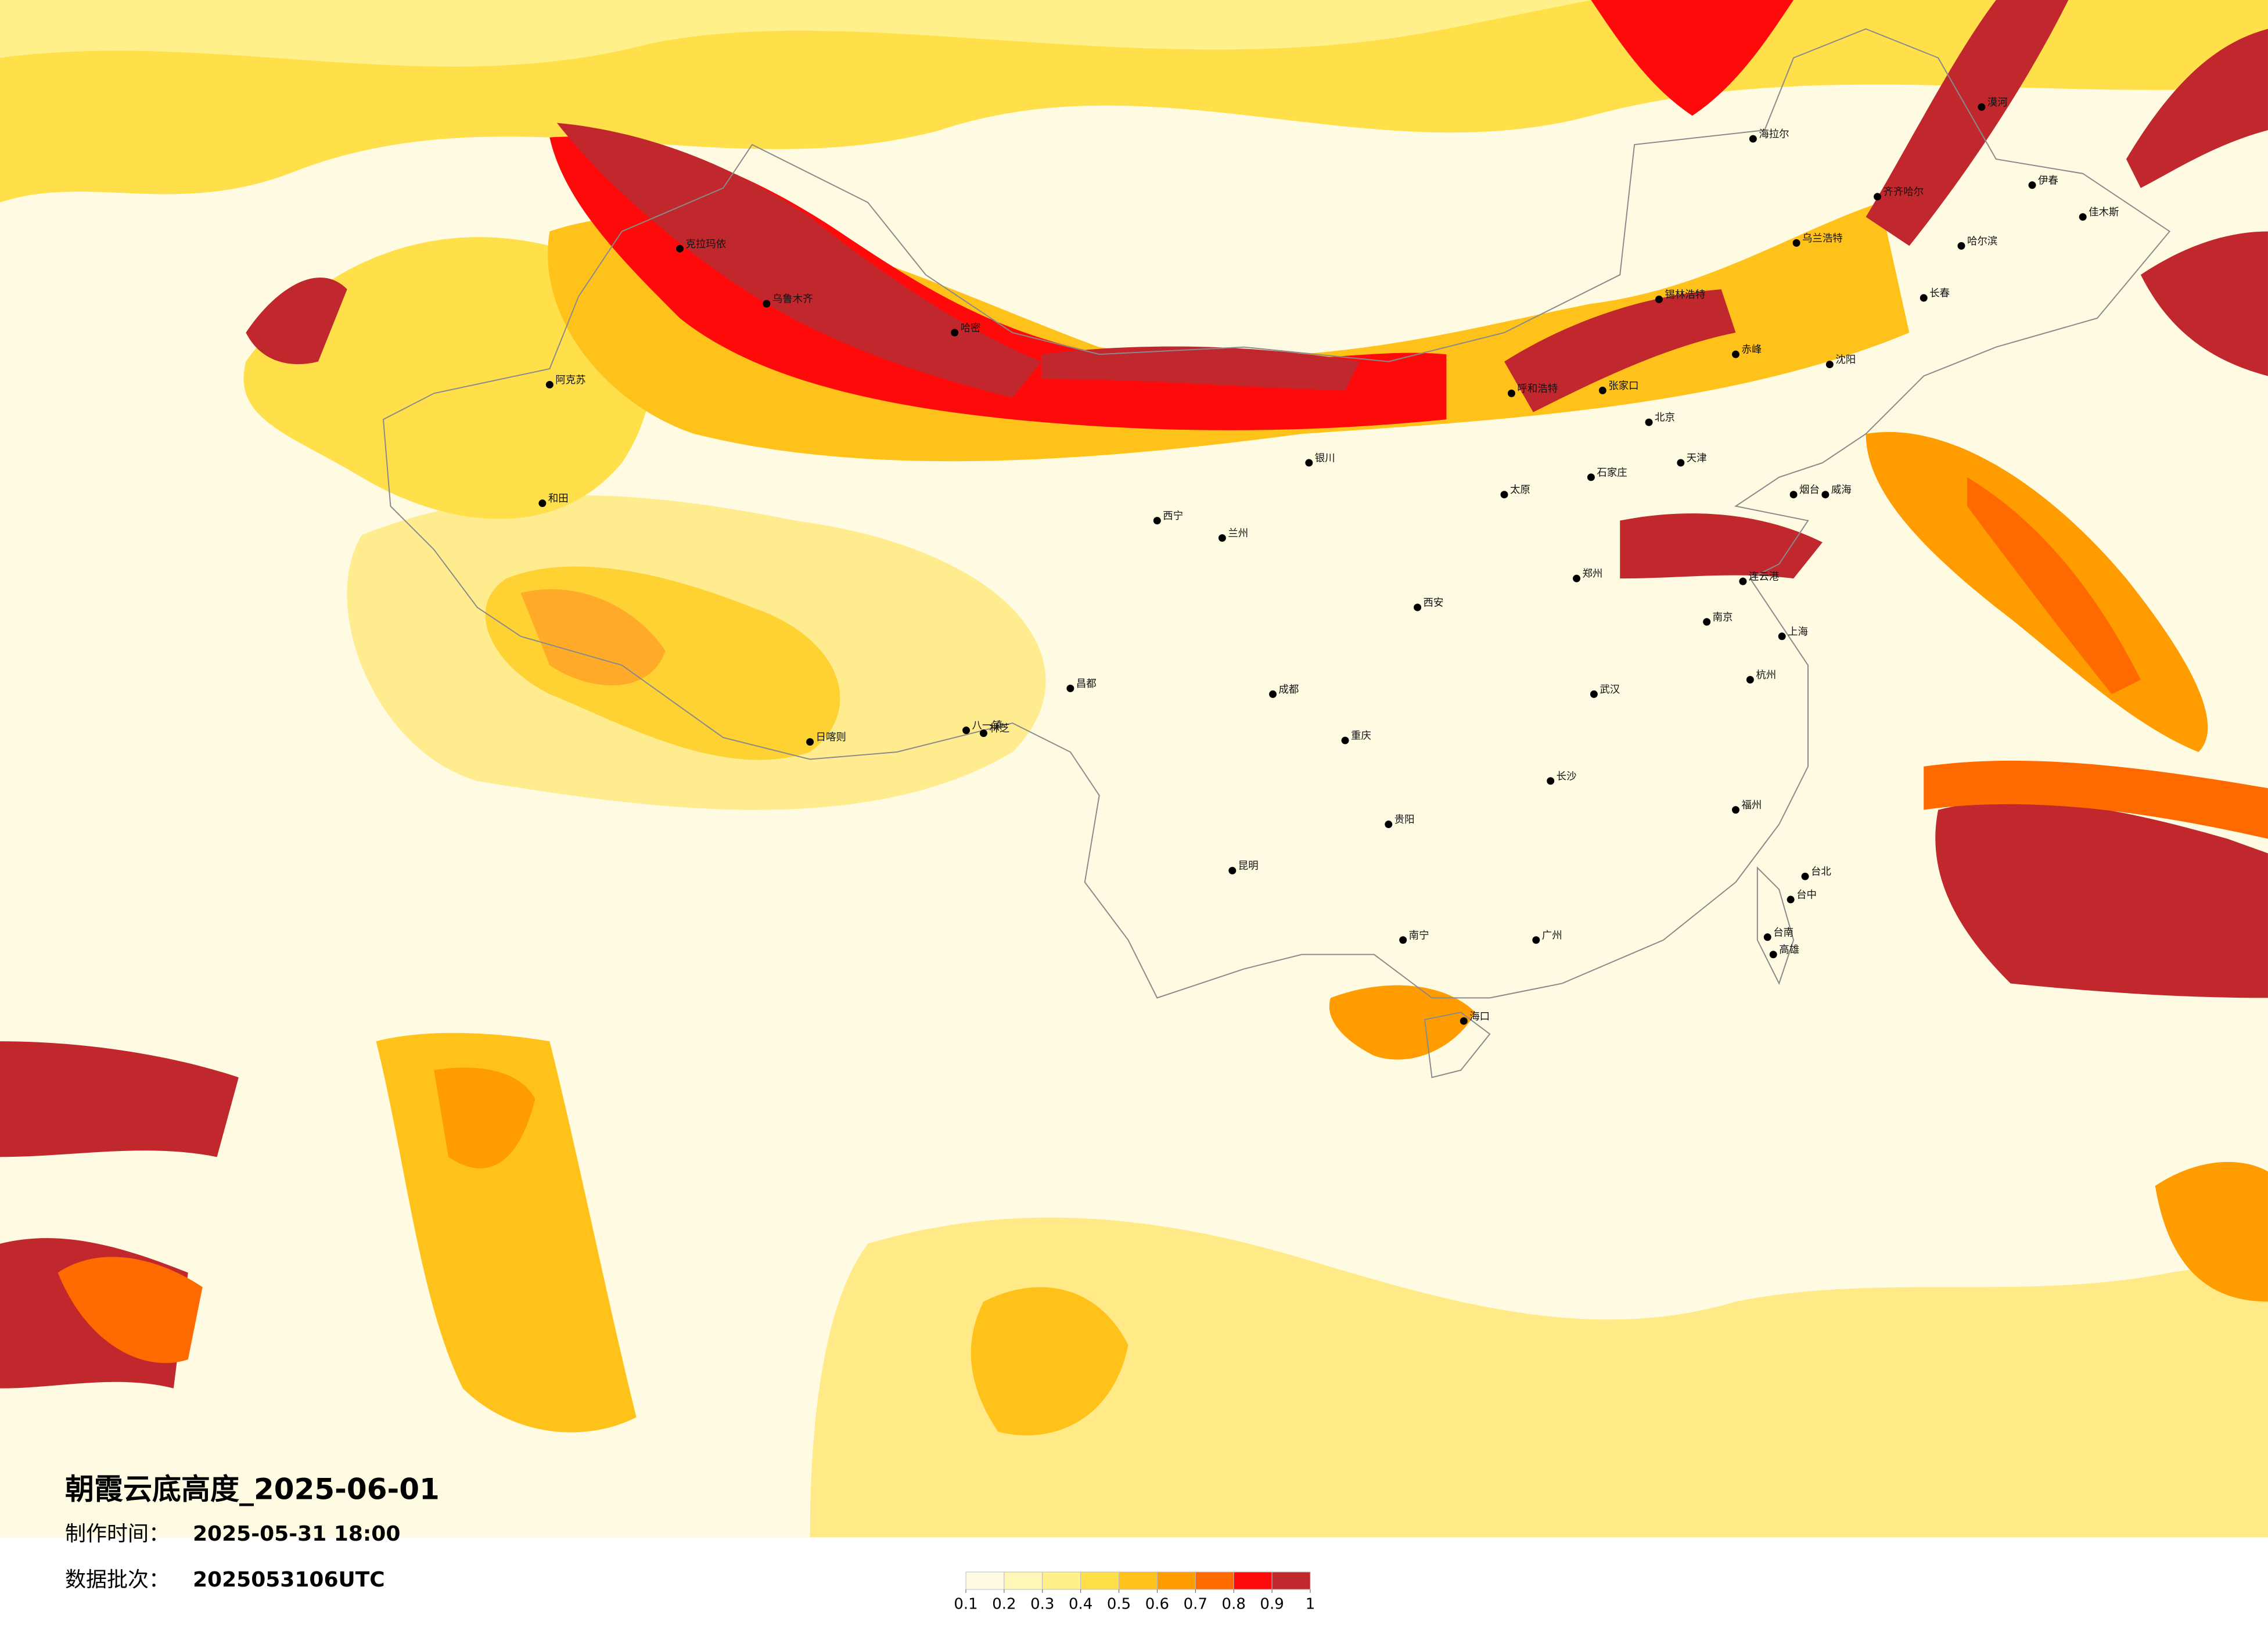  I want to click on city-label: 哈尔滨, so click(1982, 241).